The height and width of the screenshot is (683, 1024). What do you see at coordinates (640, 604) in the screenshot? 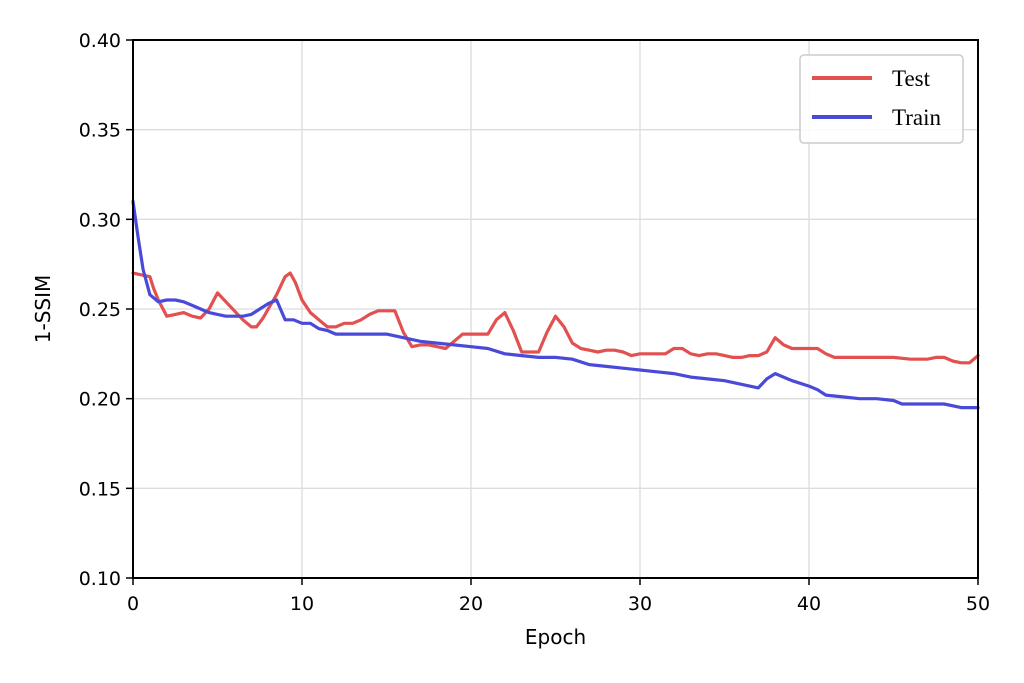
I see `x-tick-label: 30` at bounding box center [640, 604].